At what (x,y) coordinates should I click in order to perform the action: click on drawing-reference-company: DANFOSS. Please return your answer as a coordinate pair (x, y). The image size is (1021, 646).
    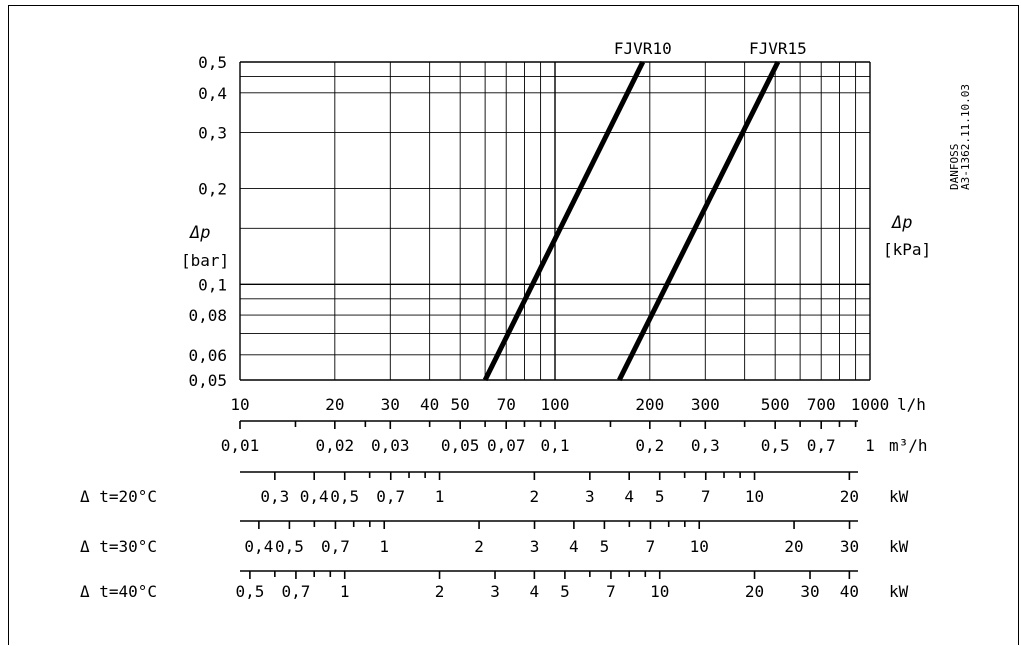
    Looking at the image, I should click on (954, 167).